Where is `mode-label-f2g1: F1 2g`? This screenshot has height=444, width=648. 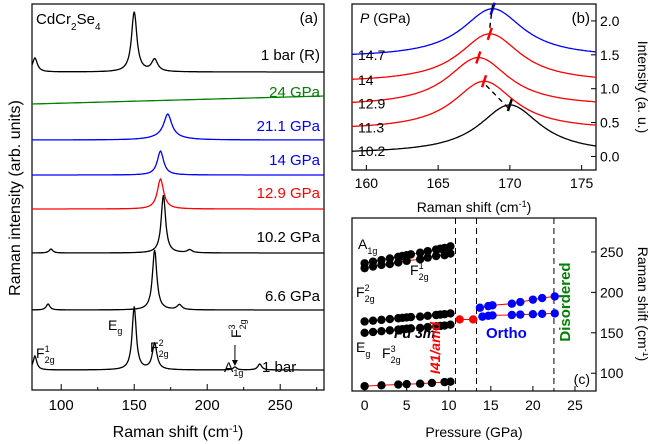
mode-label-f2g1: F1 2g is located at coordinates (419, 271).